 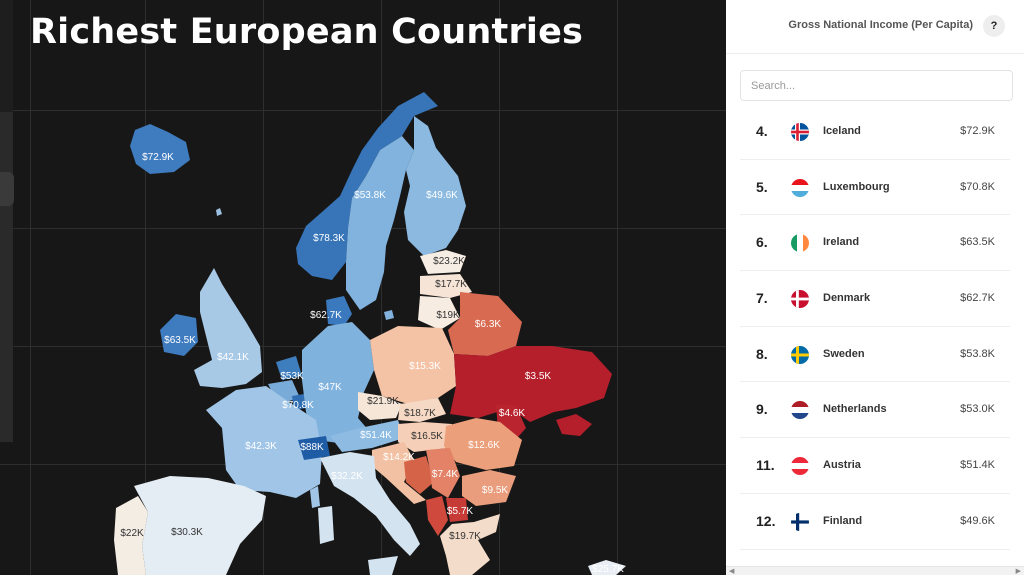 I want to click on rank-number: 9., so click(x=762, y=409).